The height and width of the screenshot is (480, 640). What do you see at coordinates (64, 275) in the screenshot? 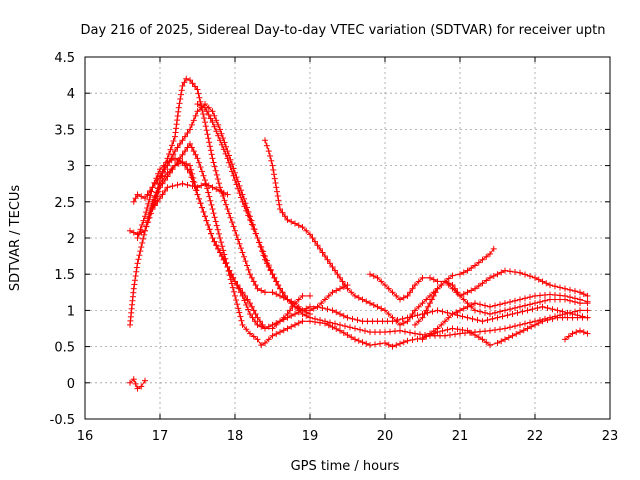
I see `y-tick-label: 1.5` at bounding box center [64, 275].